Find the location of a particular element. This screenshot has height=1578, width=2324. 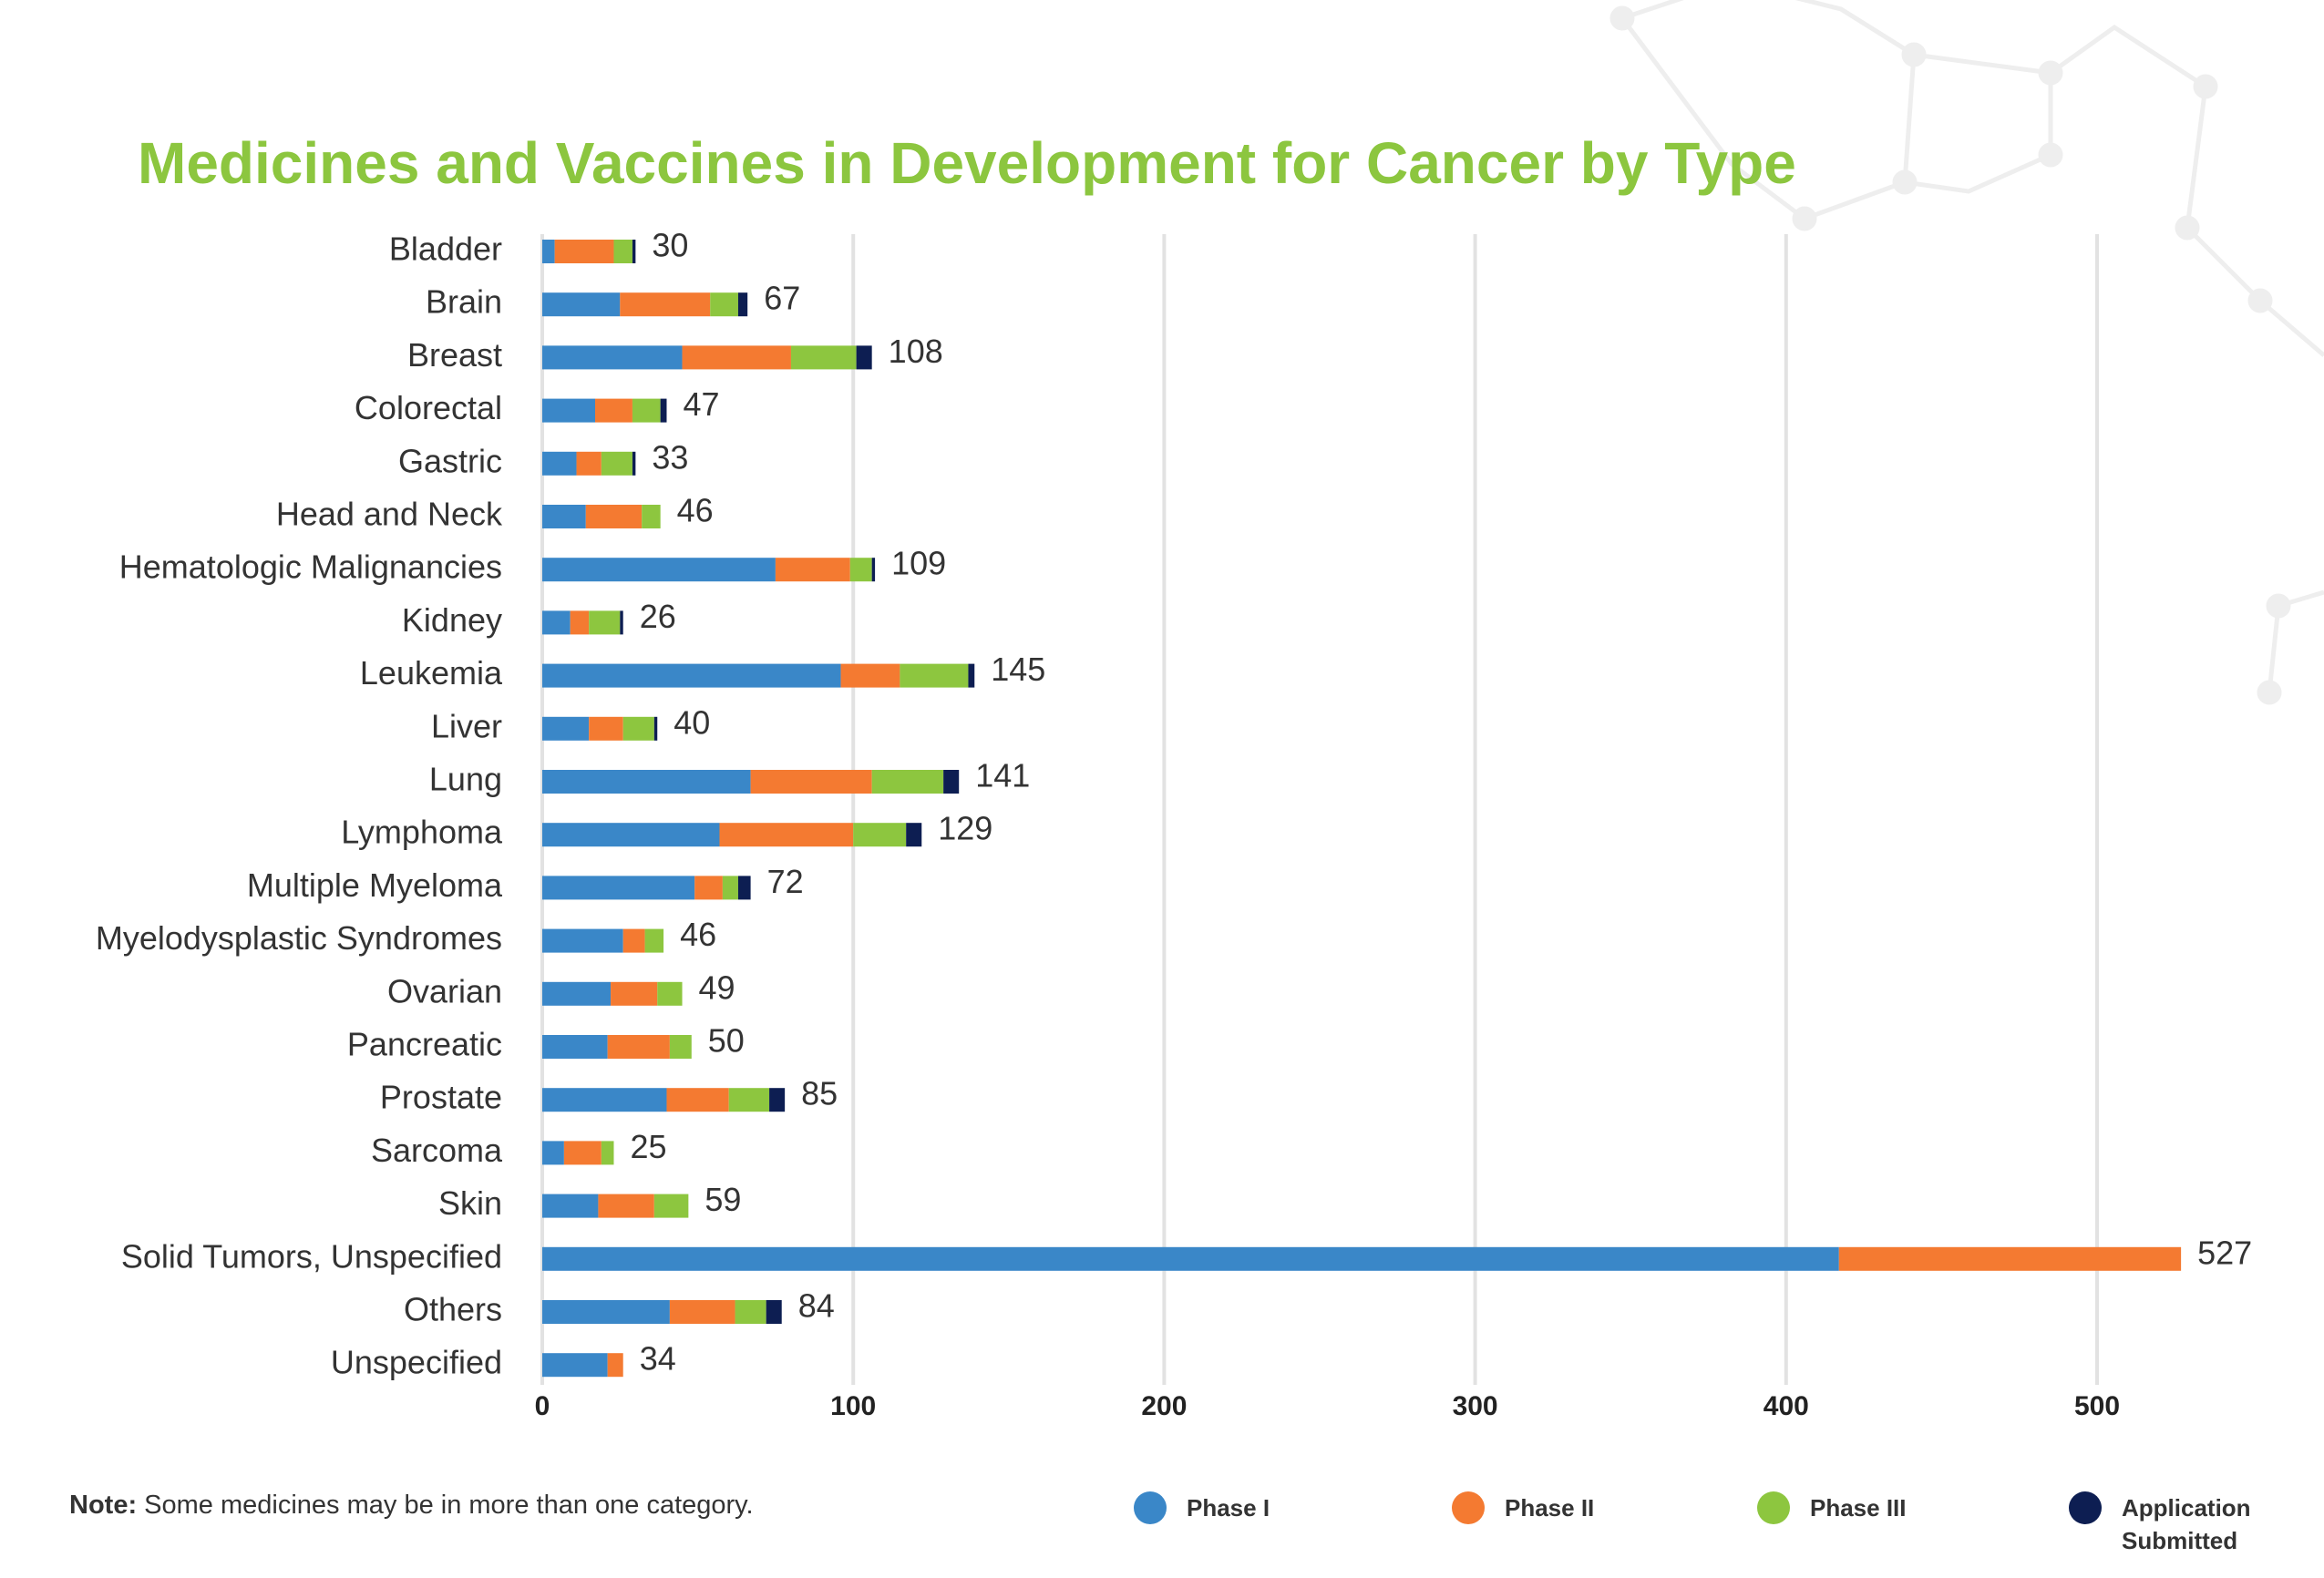

legend-label: Application Submitted is located at coordinates (2186, 1524).